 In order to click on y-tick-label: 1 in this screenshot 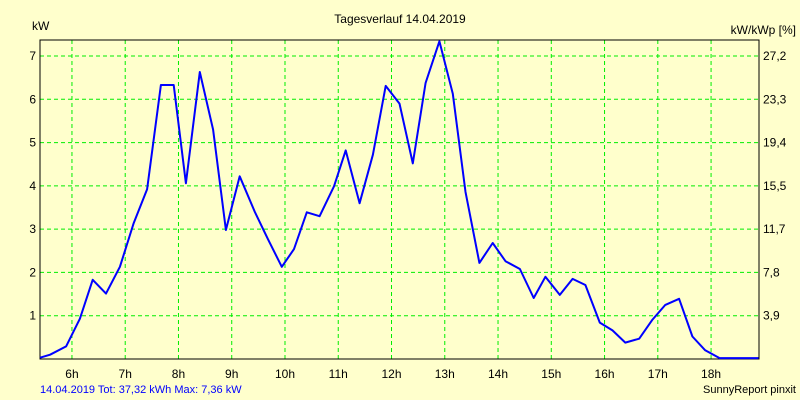, I will do `click(32, 316)`.